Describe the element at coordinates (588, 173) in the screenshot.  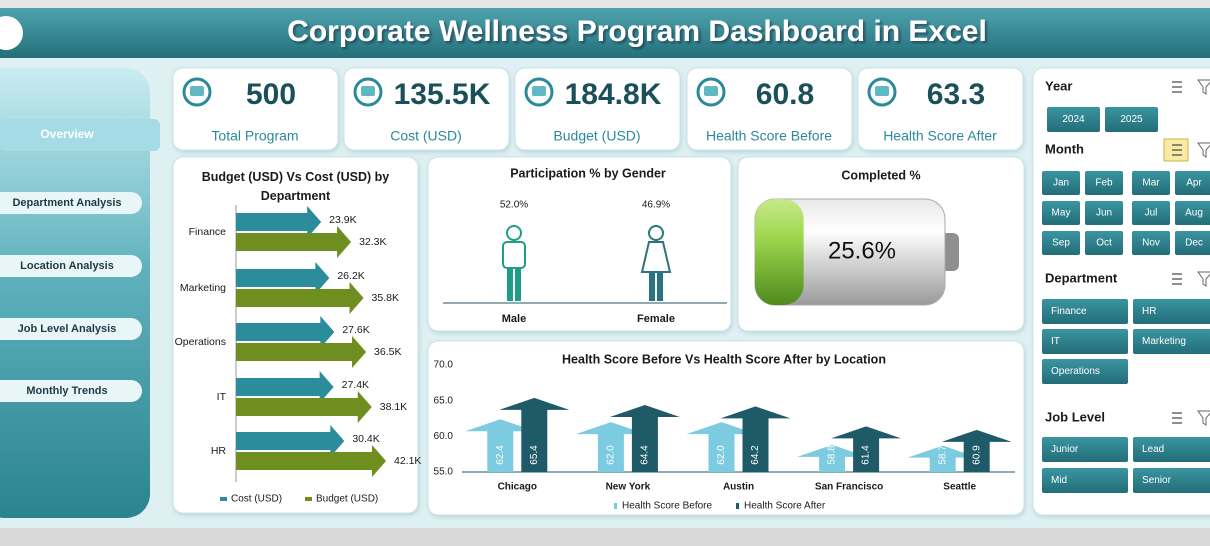
I see `chart-title: Participation % by Gender` at that location.